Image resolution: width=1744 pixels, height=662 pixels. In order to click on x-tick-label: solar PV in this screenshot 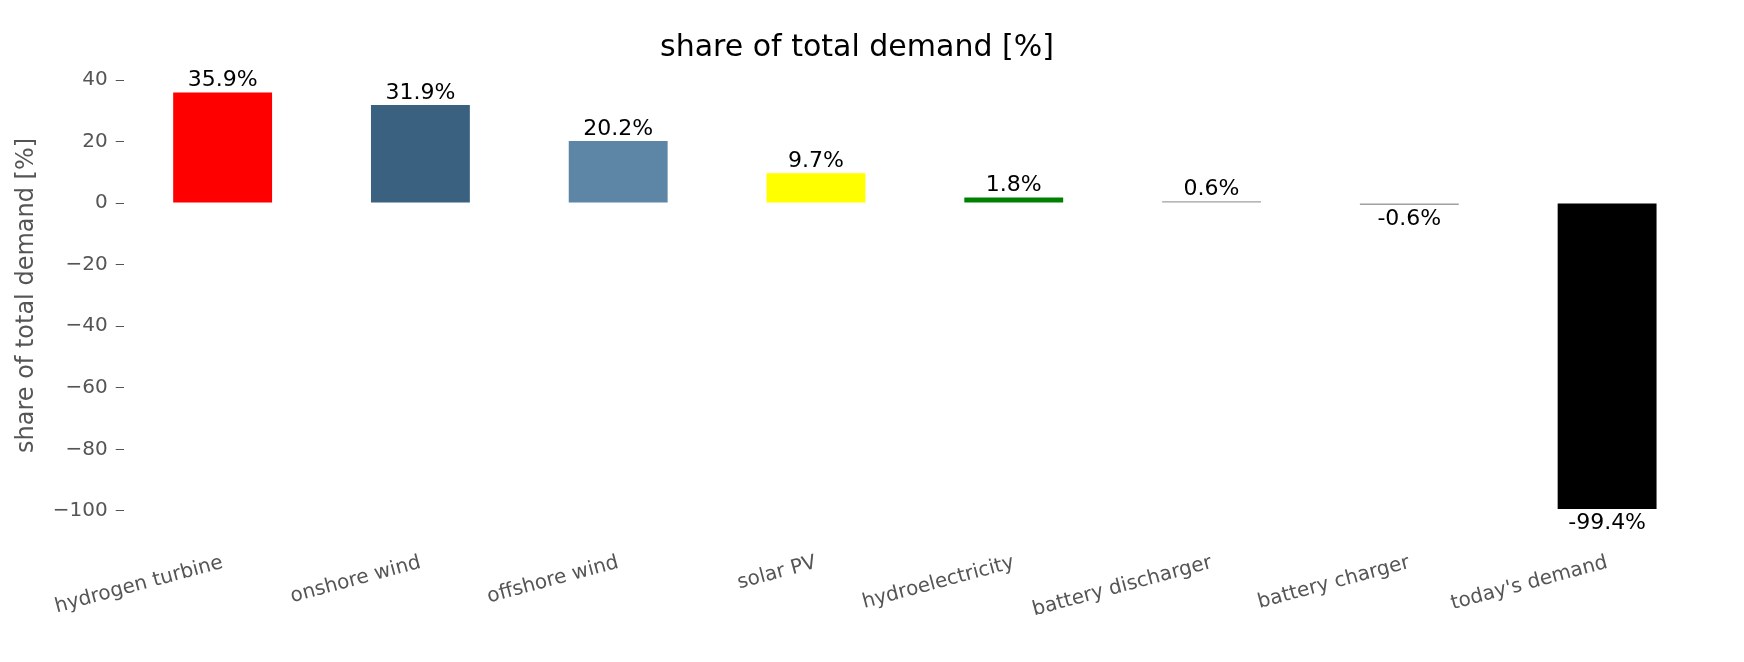, I will do `click(776, 571)`.